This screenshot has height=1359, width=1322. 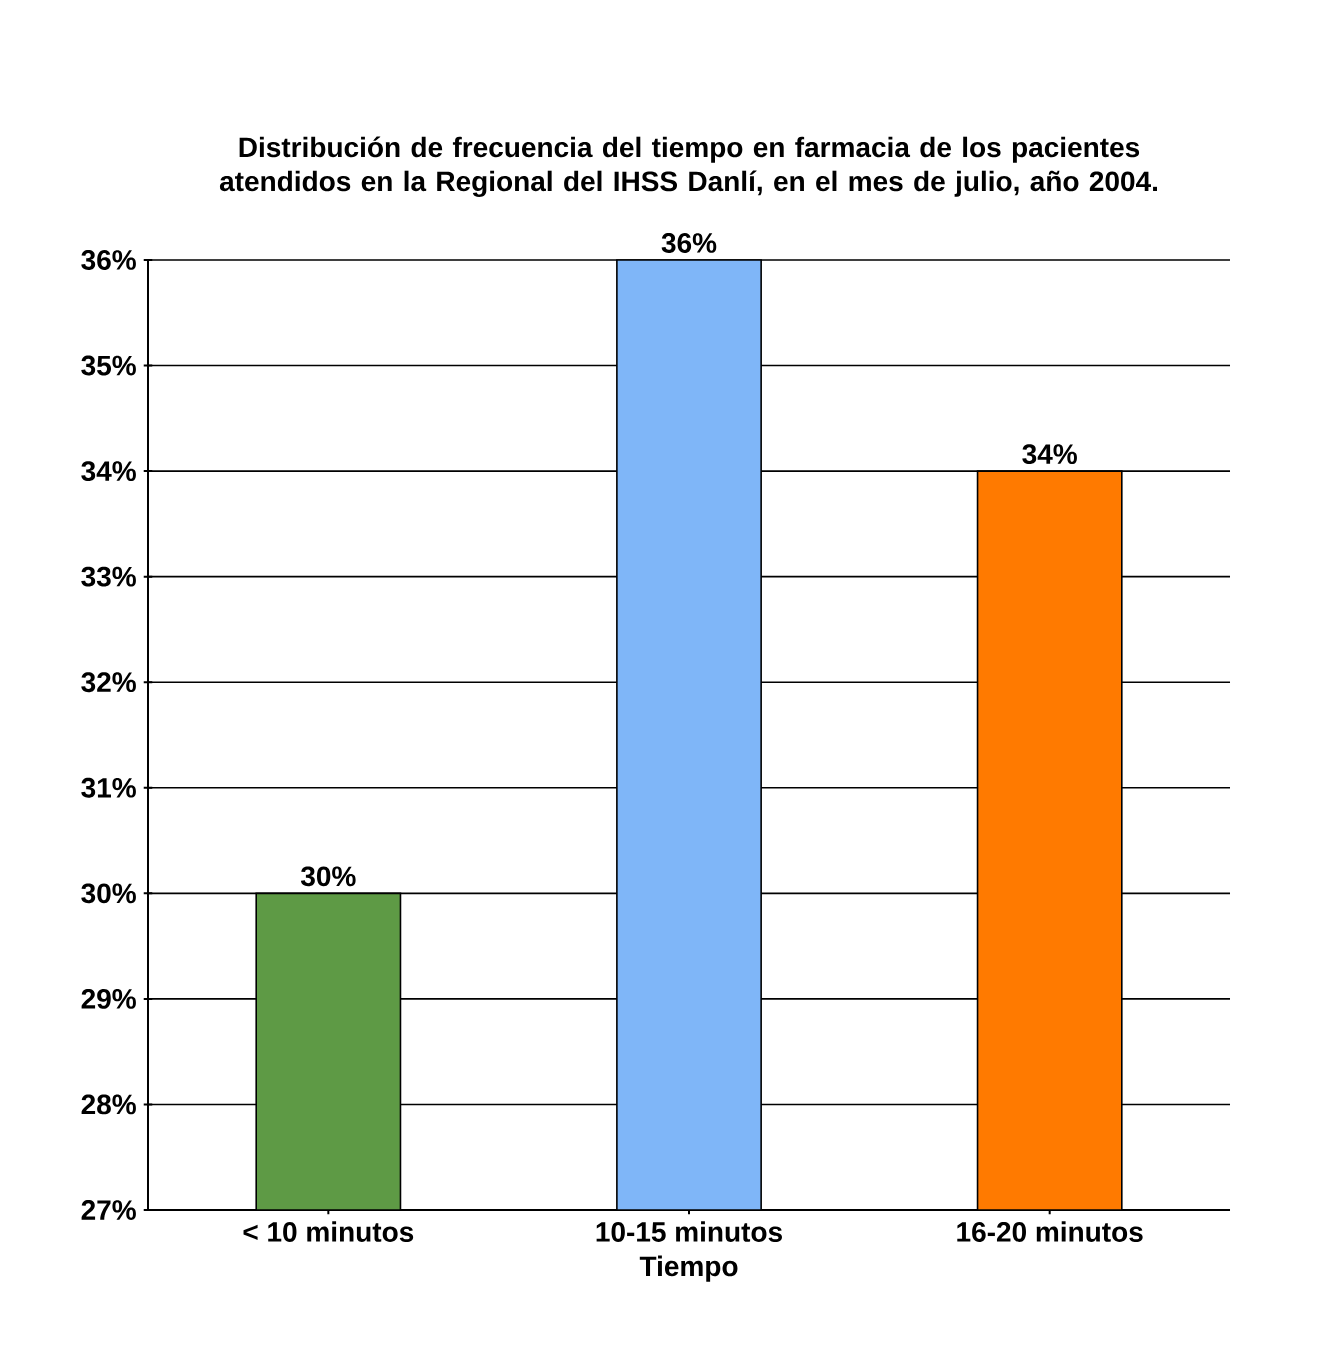 I want to click on y-tick-label: 32%, so click(x=108, y=682).